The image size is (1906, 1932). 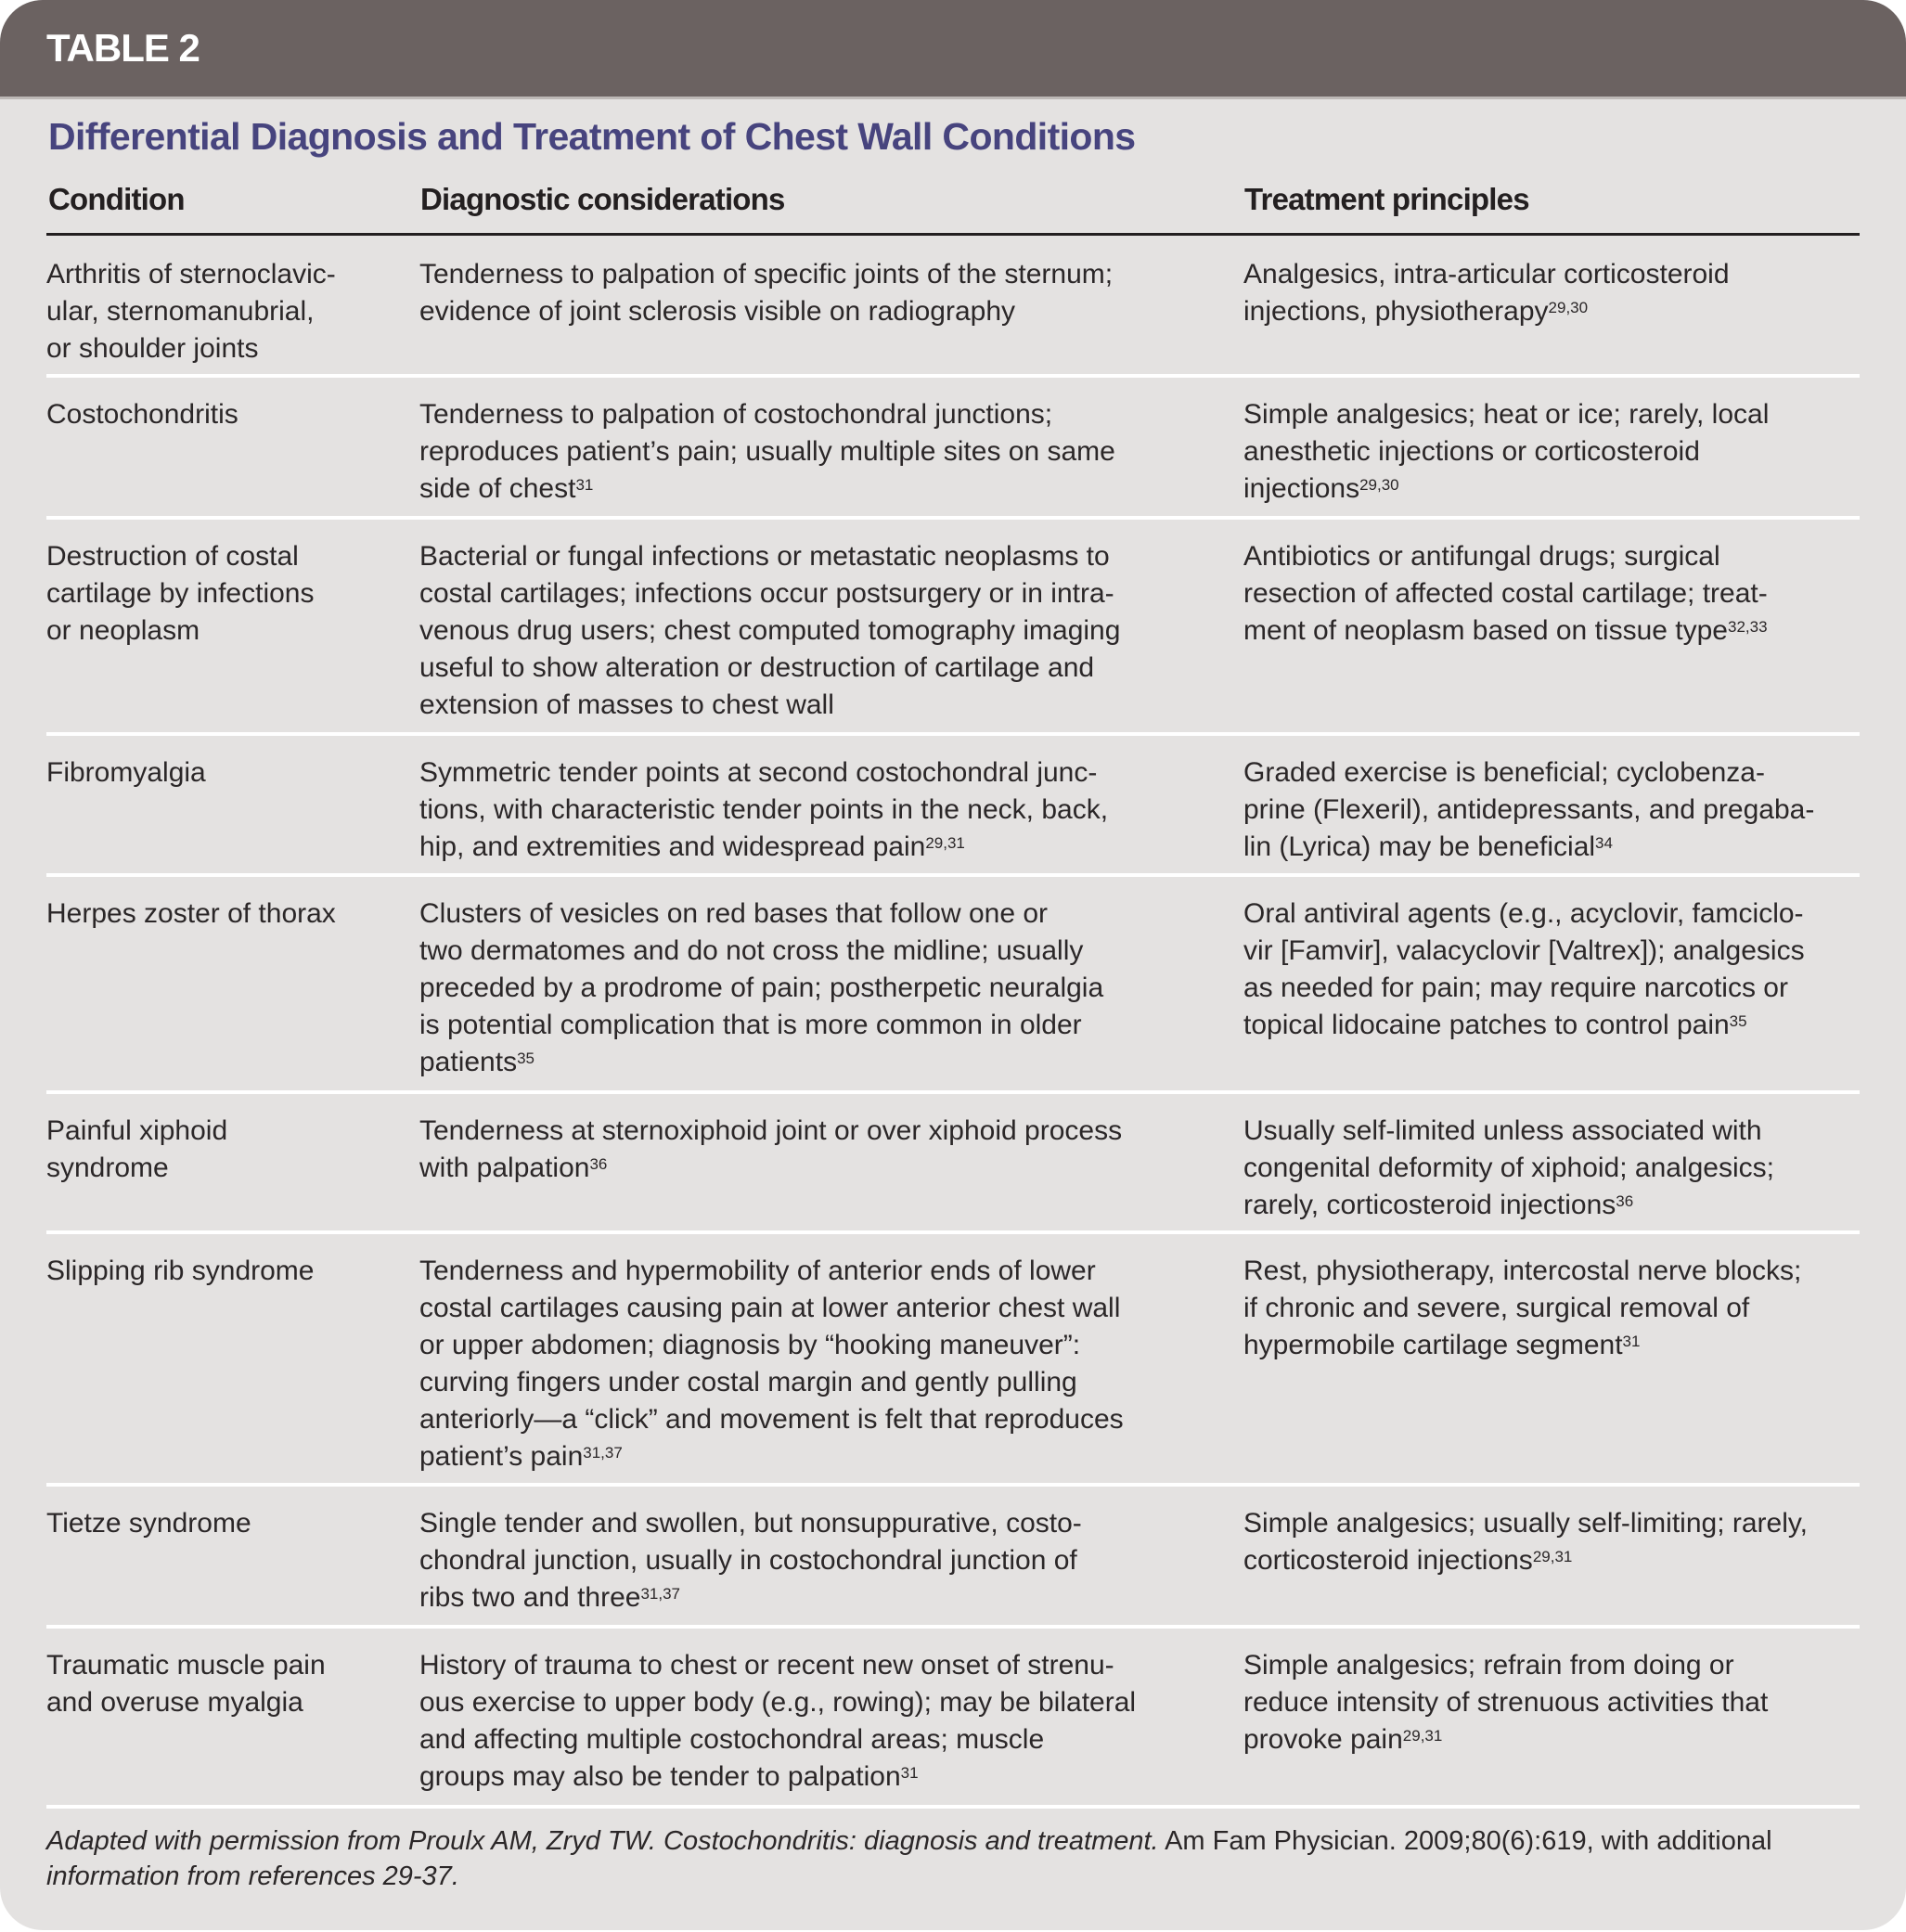 I want to click on cell-line: or shoulder joints, so click(x=152, y=348).